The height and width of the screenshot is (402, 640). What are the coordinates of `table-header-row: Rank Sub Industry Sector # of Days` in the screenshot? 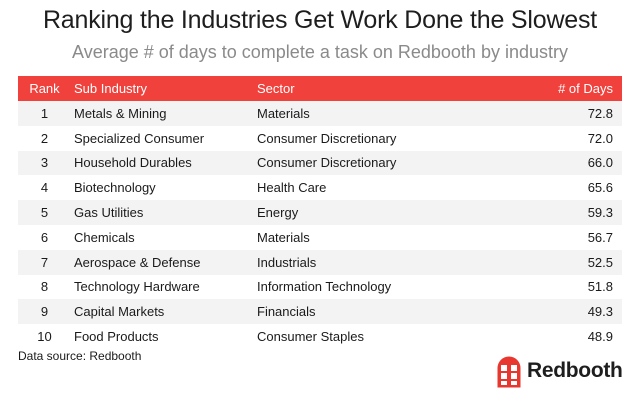 It's located at (320, 88).